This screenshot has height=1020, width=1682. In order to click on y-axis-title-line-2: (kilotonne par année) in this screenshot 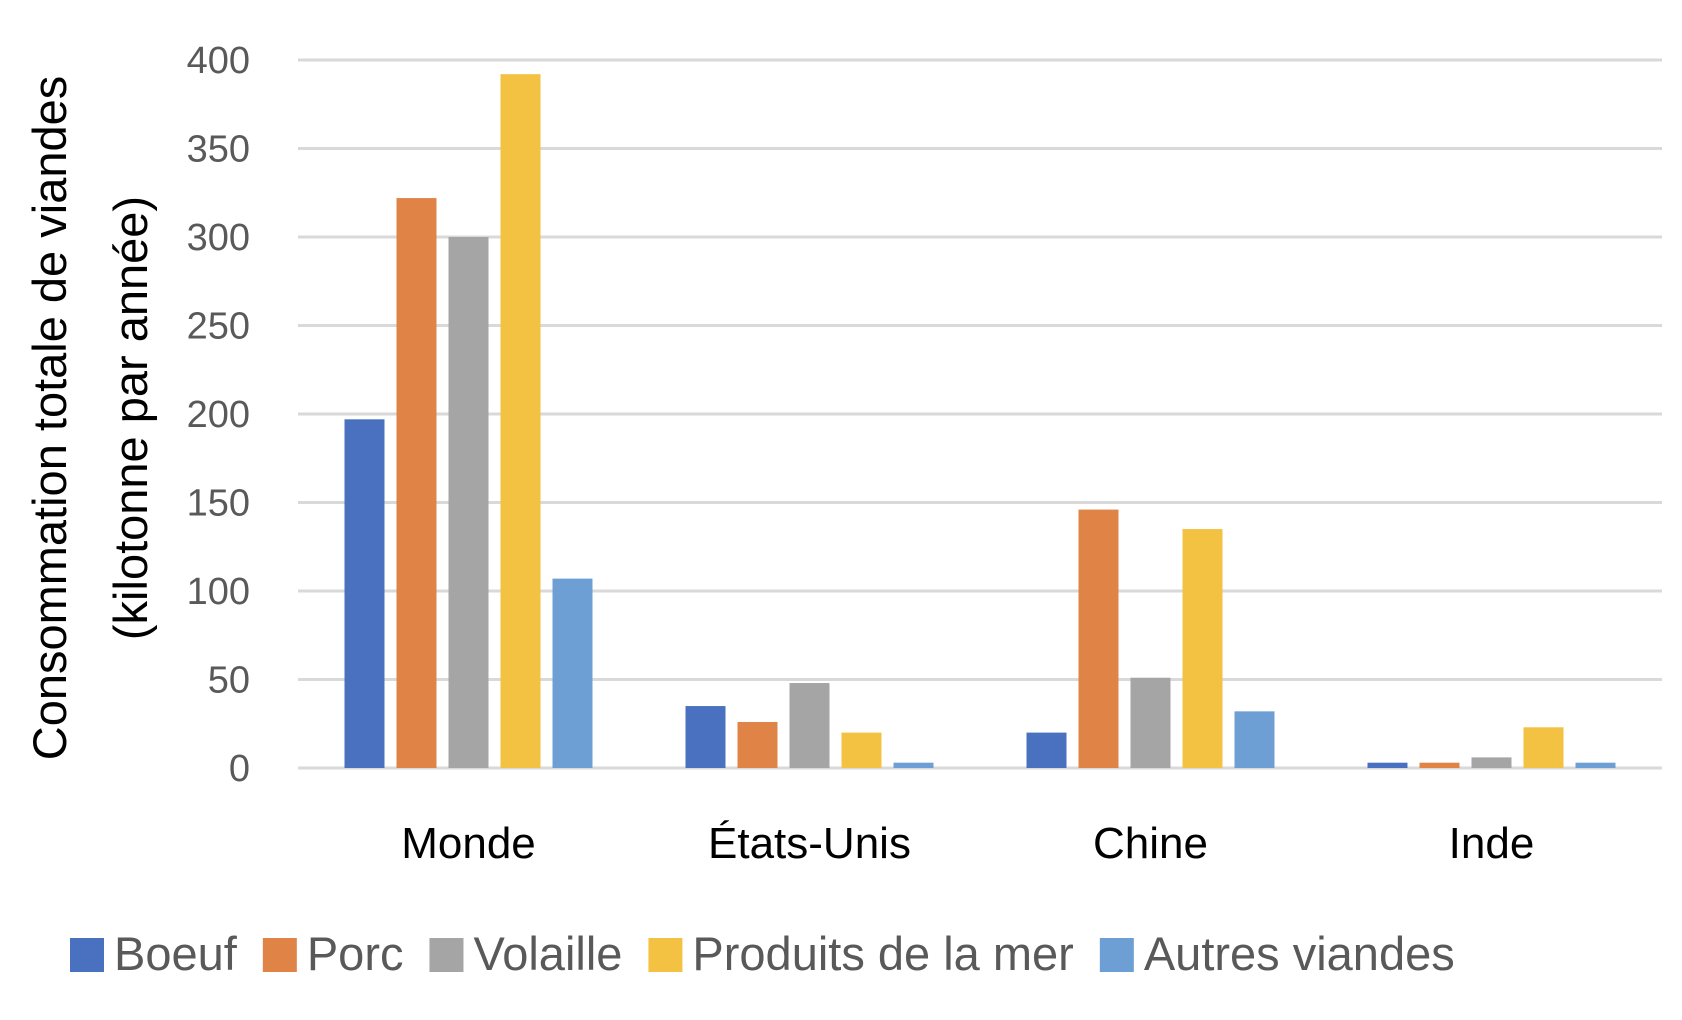, I will do `click(130, 418)`.